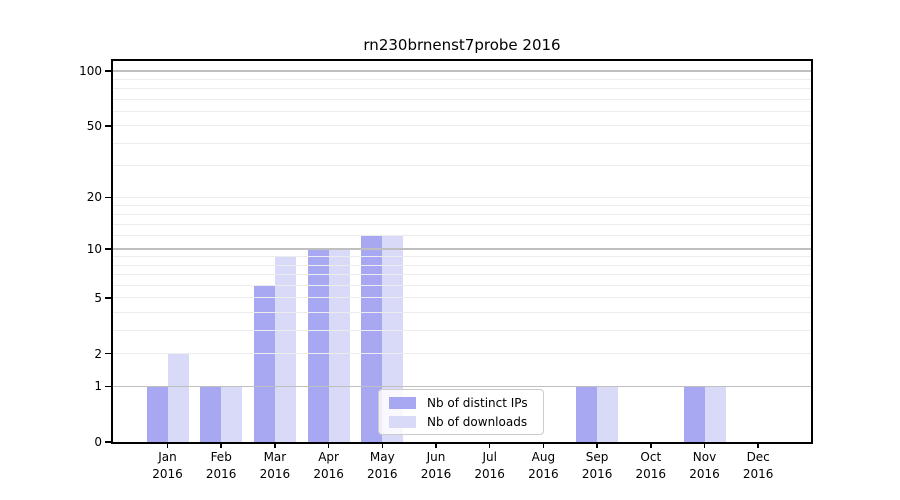  I want to click on y-tick-label-0: 0, so click(98, 442).